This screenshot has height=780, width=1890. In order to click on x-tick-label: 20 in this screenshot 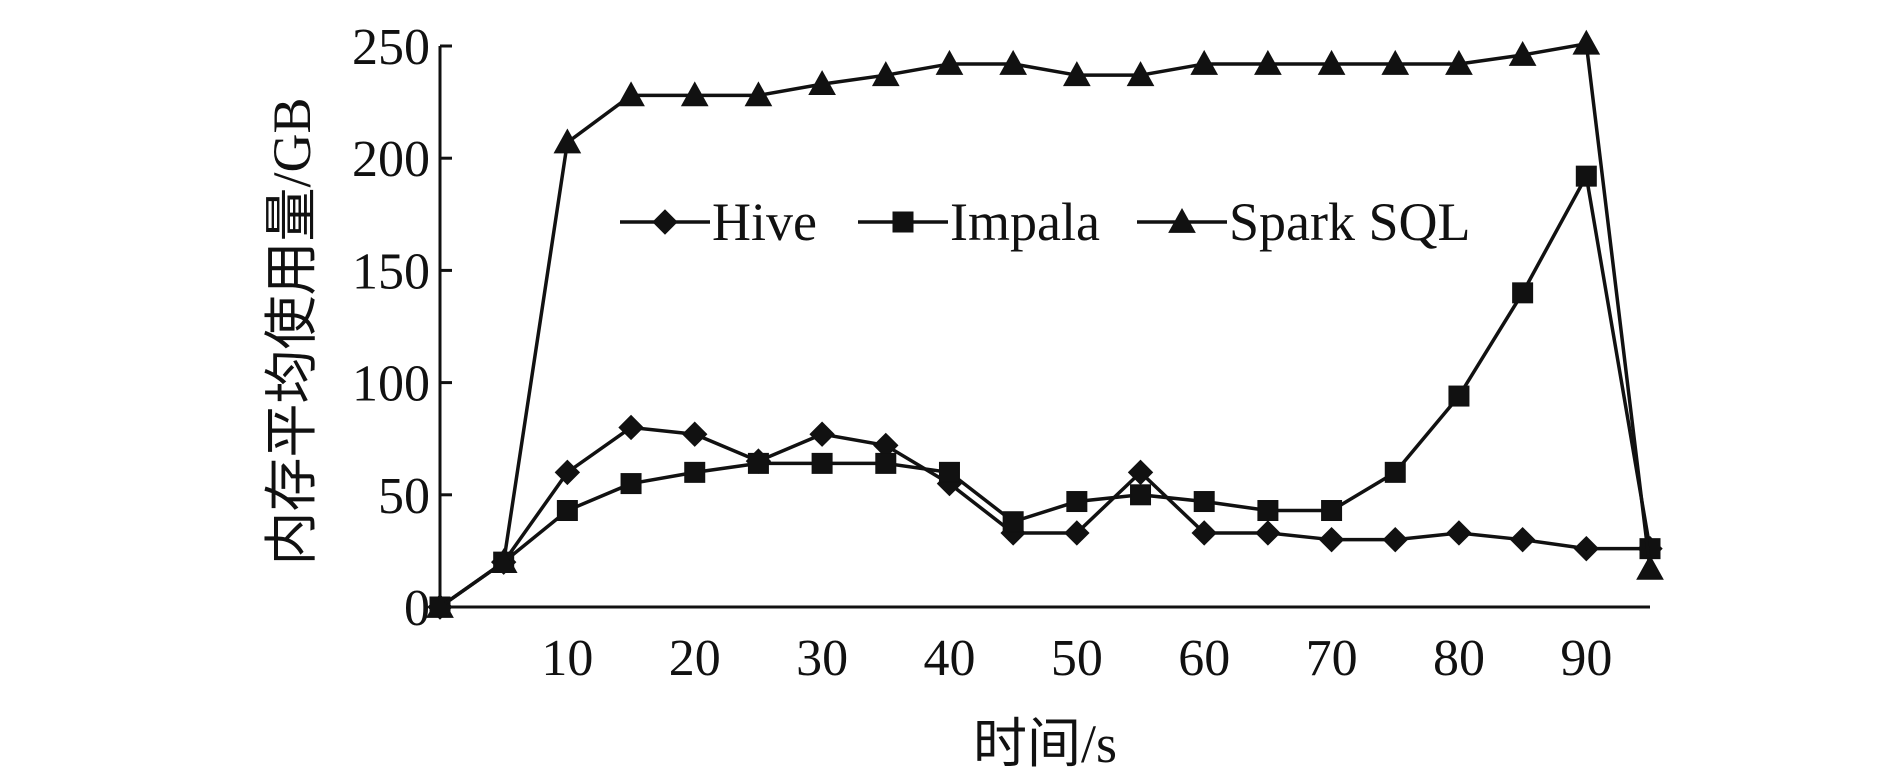, I will do `click(695, 658)`.